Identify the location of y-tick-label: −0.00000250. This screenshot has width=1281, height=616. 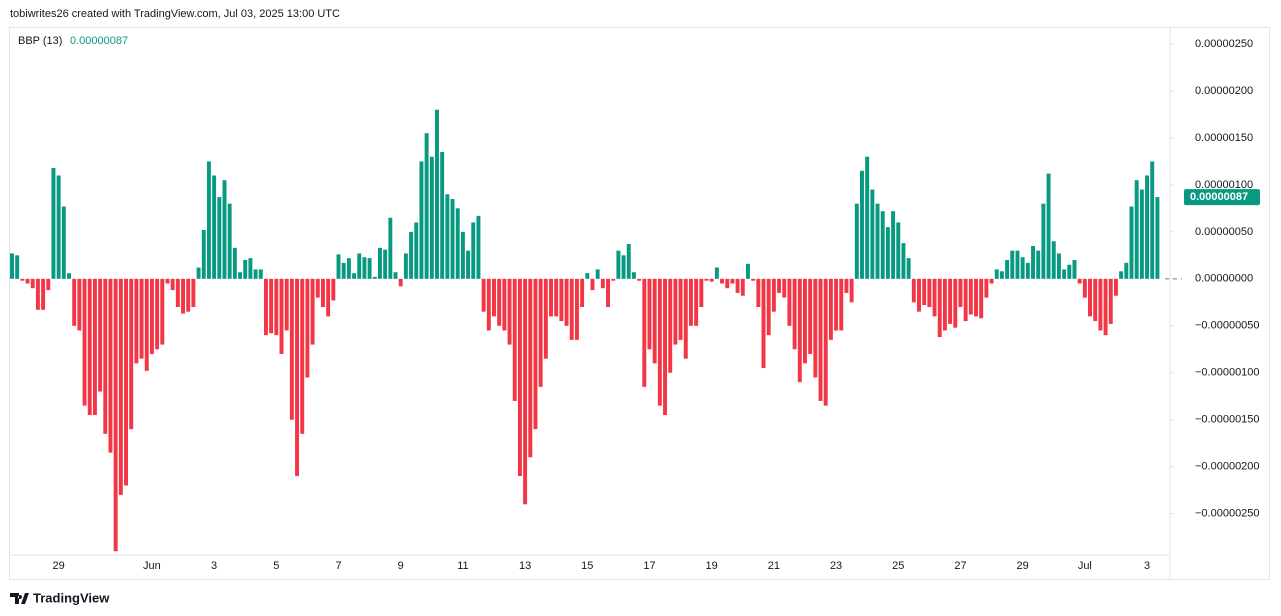
(1227, 514).